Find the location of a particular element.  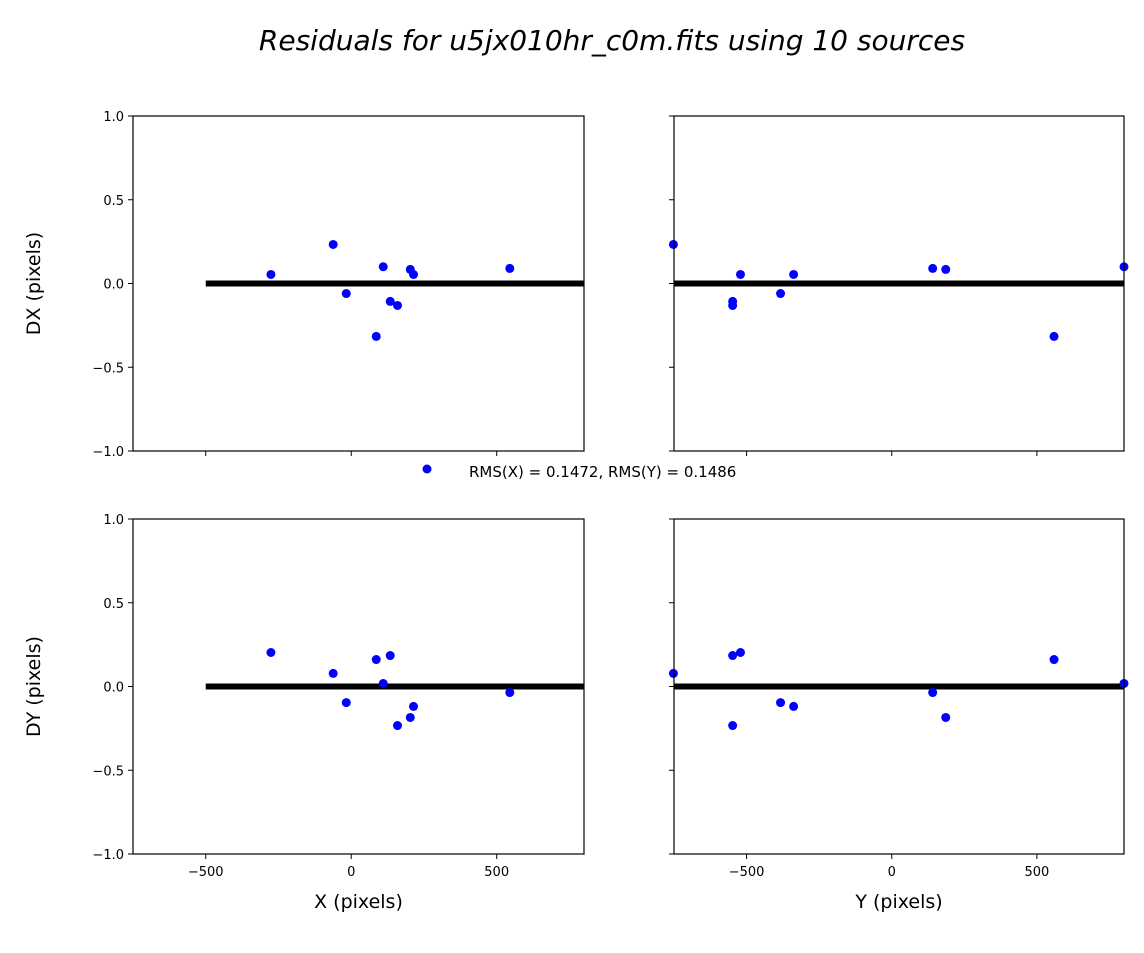

panel-y-dx is located at coordinates (898, 285).